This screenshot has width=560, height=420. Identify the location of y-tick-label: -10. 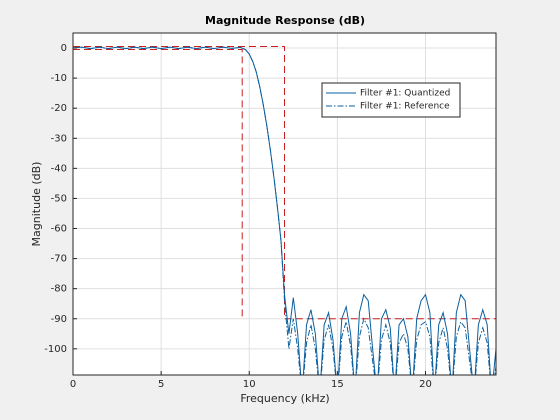
(59, 78).